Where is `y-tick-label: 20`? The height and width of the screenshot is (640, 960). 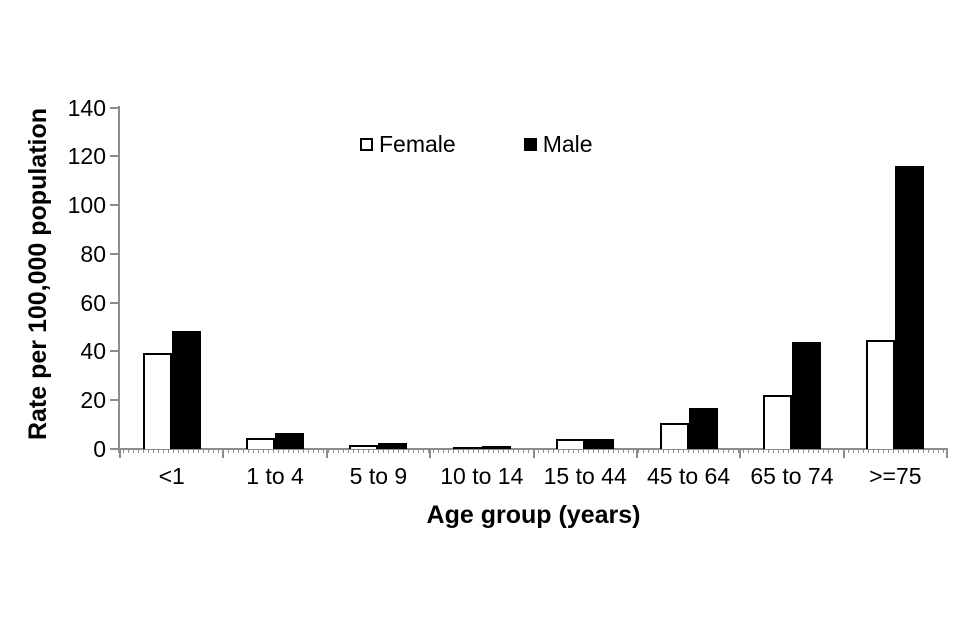
y-tick-label: 20 is located at coordinates (93, 400).